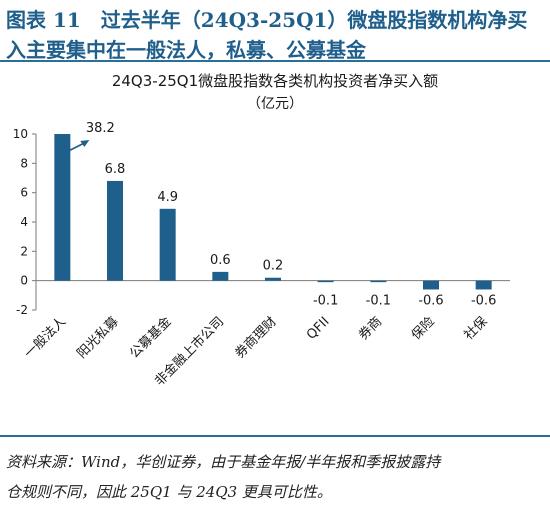  I want to click on source-note-line-2: 仓规则不同，因此 25Q1 与 24Q3 更具可比性。, so click(169, 492).